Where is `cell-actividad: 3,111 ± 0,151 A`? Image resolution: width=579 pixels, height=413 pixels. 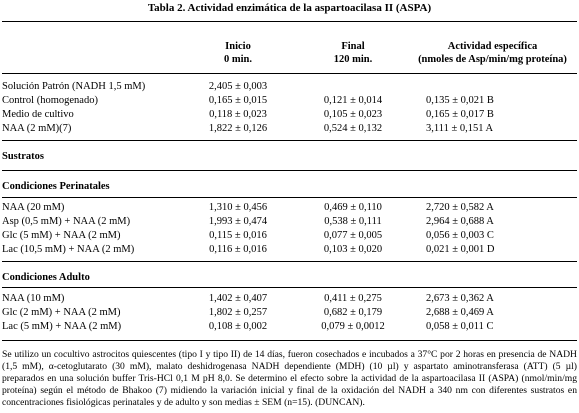
cell-actividad: 3,111 ± 0,151 A is located at coordinates (460, 128).